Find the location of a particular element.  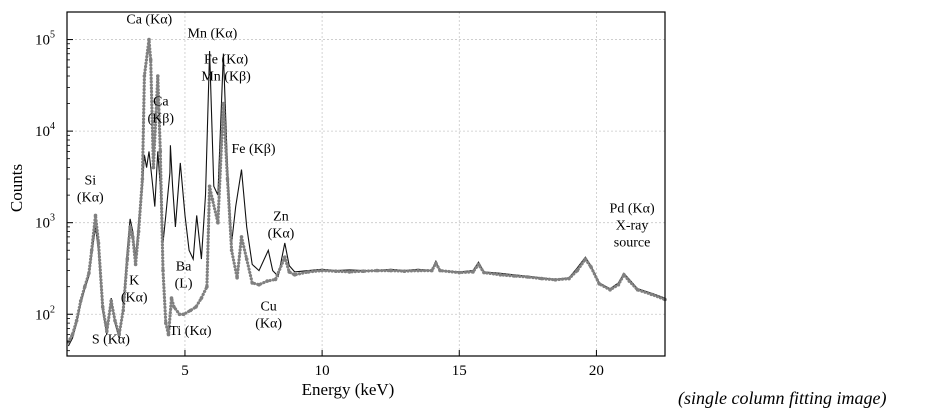

y-axis-title: Counts is located at coordinates (16, 188).